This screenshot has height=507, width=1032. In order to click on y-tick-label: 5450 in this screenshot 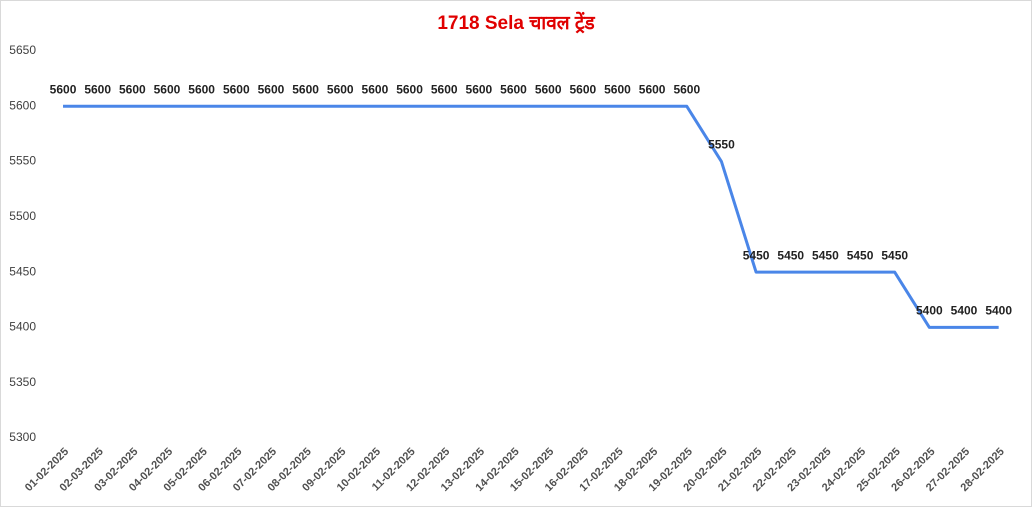, I will do `click(22, 271)`.